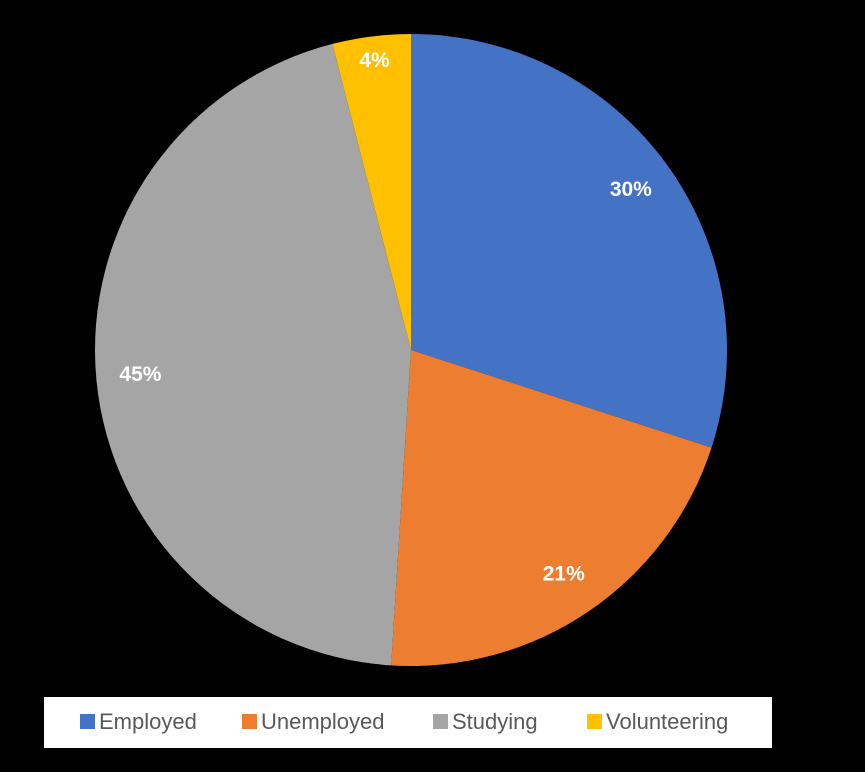 This screenshot has height=772, width=865. What do you see at coordinates (371, 192) in the screenshot?
I see `pie-slice` at bounding box center [371, 192].